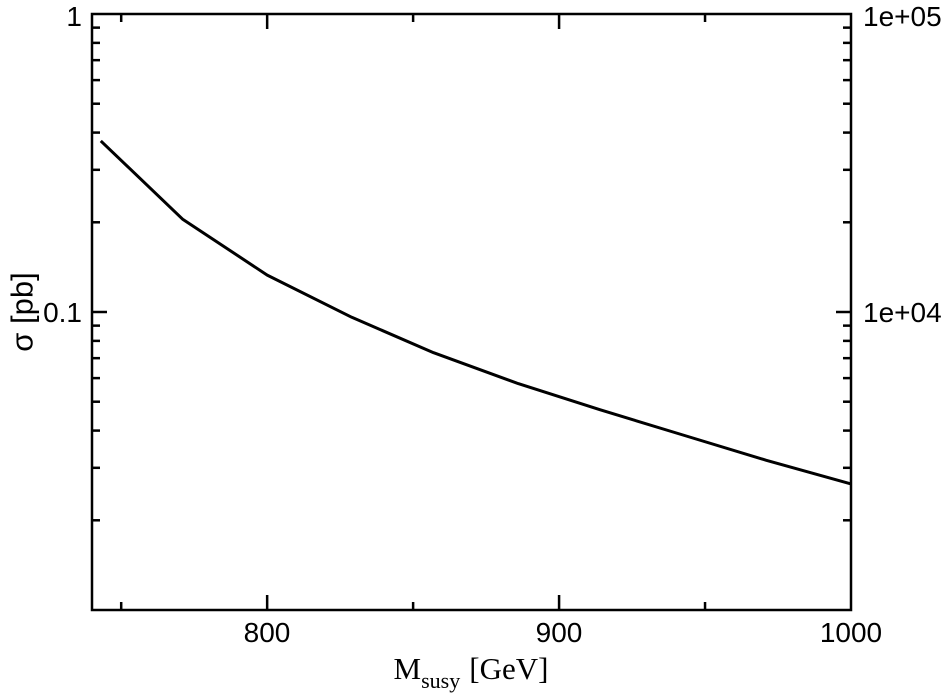 This screenshot has width=952, height=699. I want to click on x-tick-label-1000: 1000, so click(851, 632).